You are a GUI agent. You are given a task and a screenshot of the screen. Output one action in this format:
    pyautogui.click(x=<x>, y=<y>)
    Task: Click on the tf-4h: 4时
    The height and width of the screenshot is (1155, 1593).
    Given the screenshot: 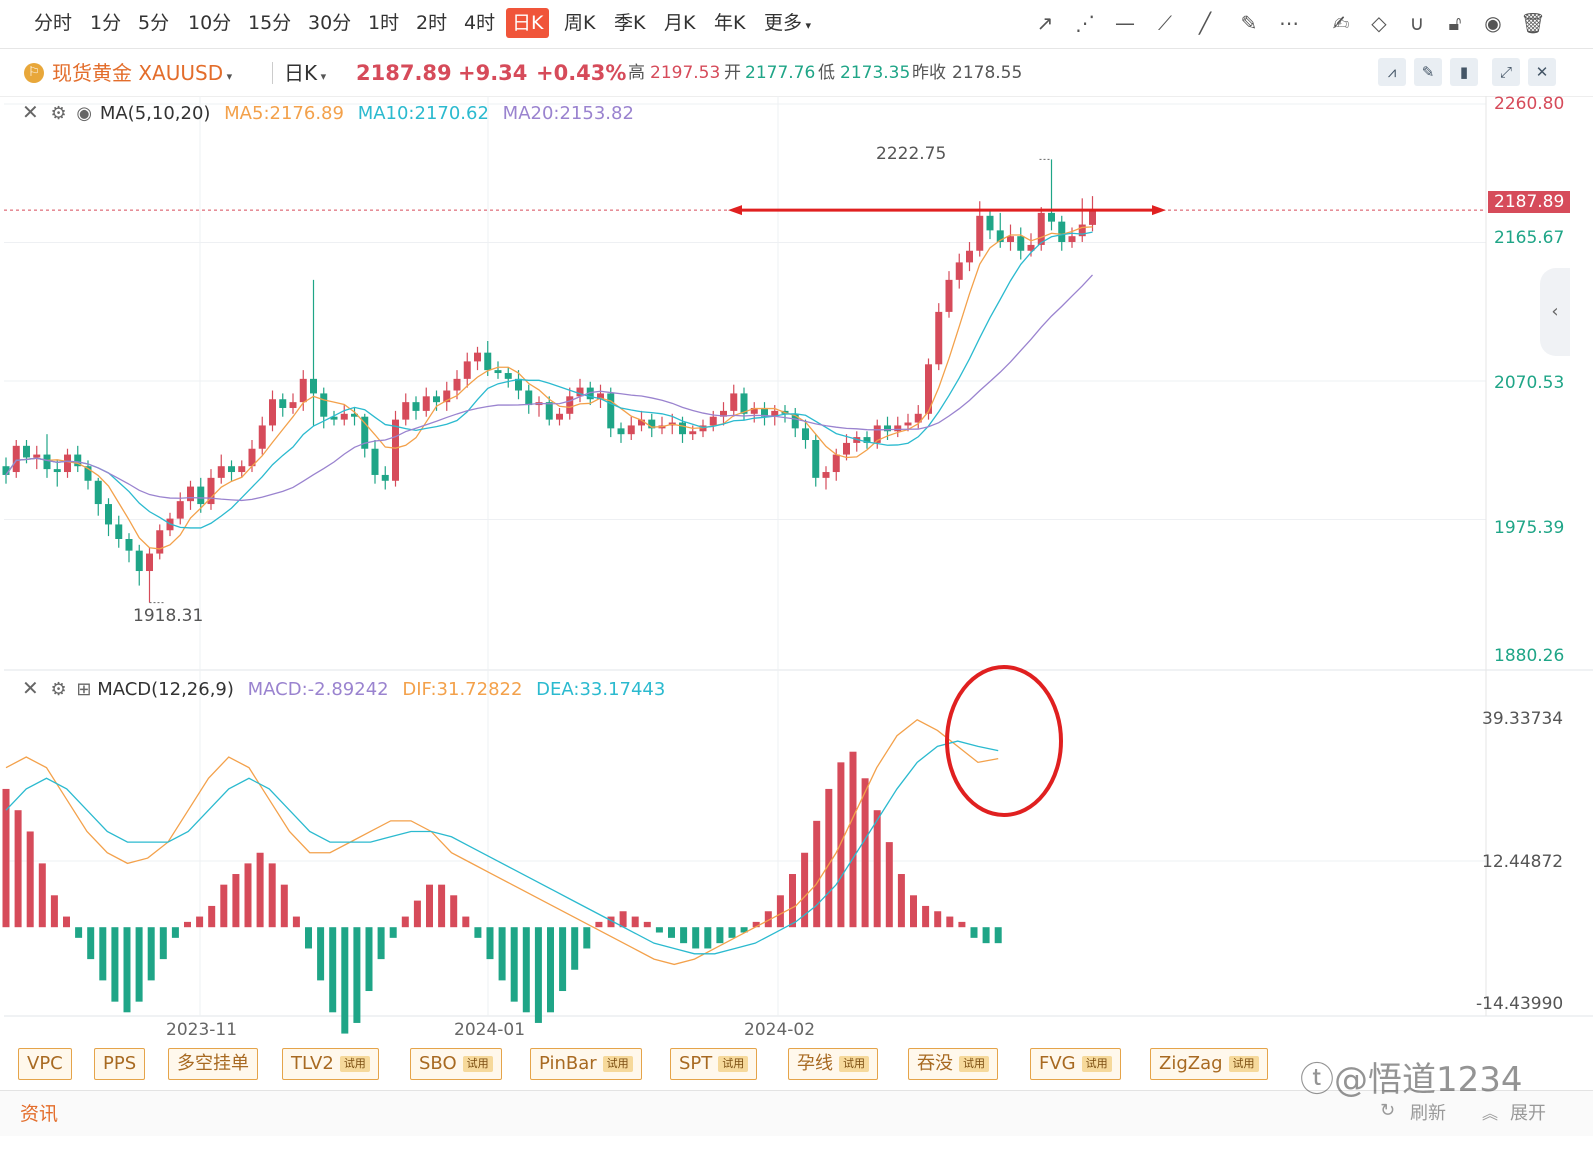 What is the action you would take?
    pyautogui.click(x=480, y=23)
    